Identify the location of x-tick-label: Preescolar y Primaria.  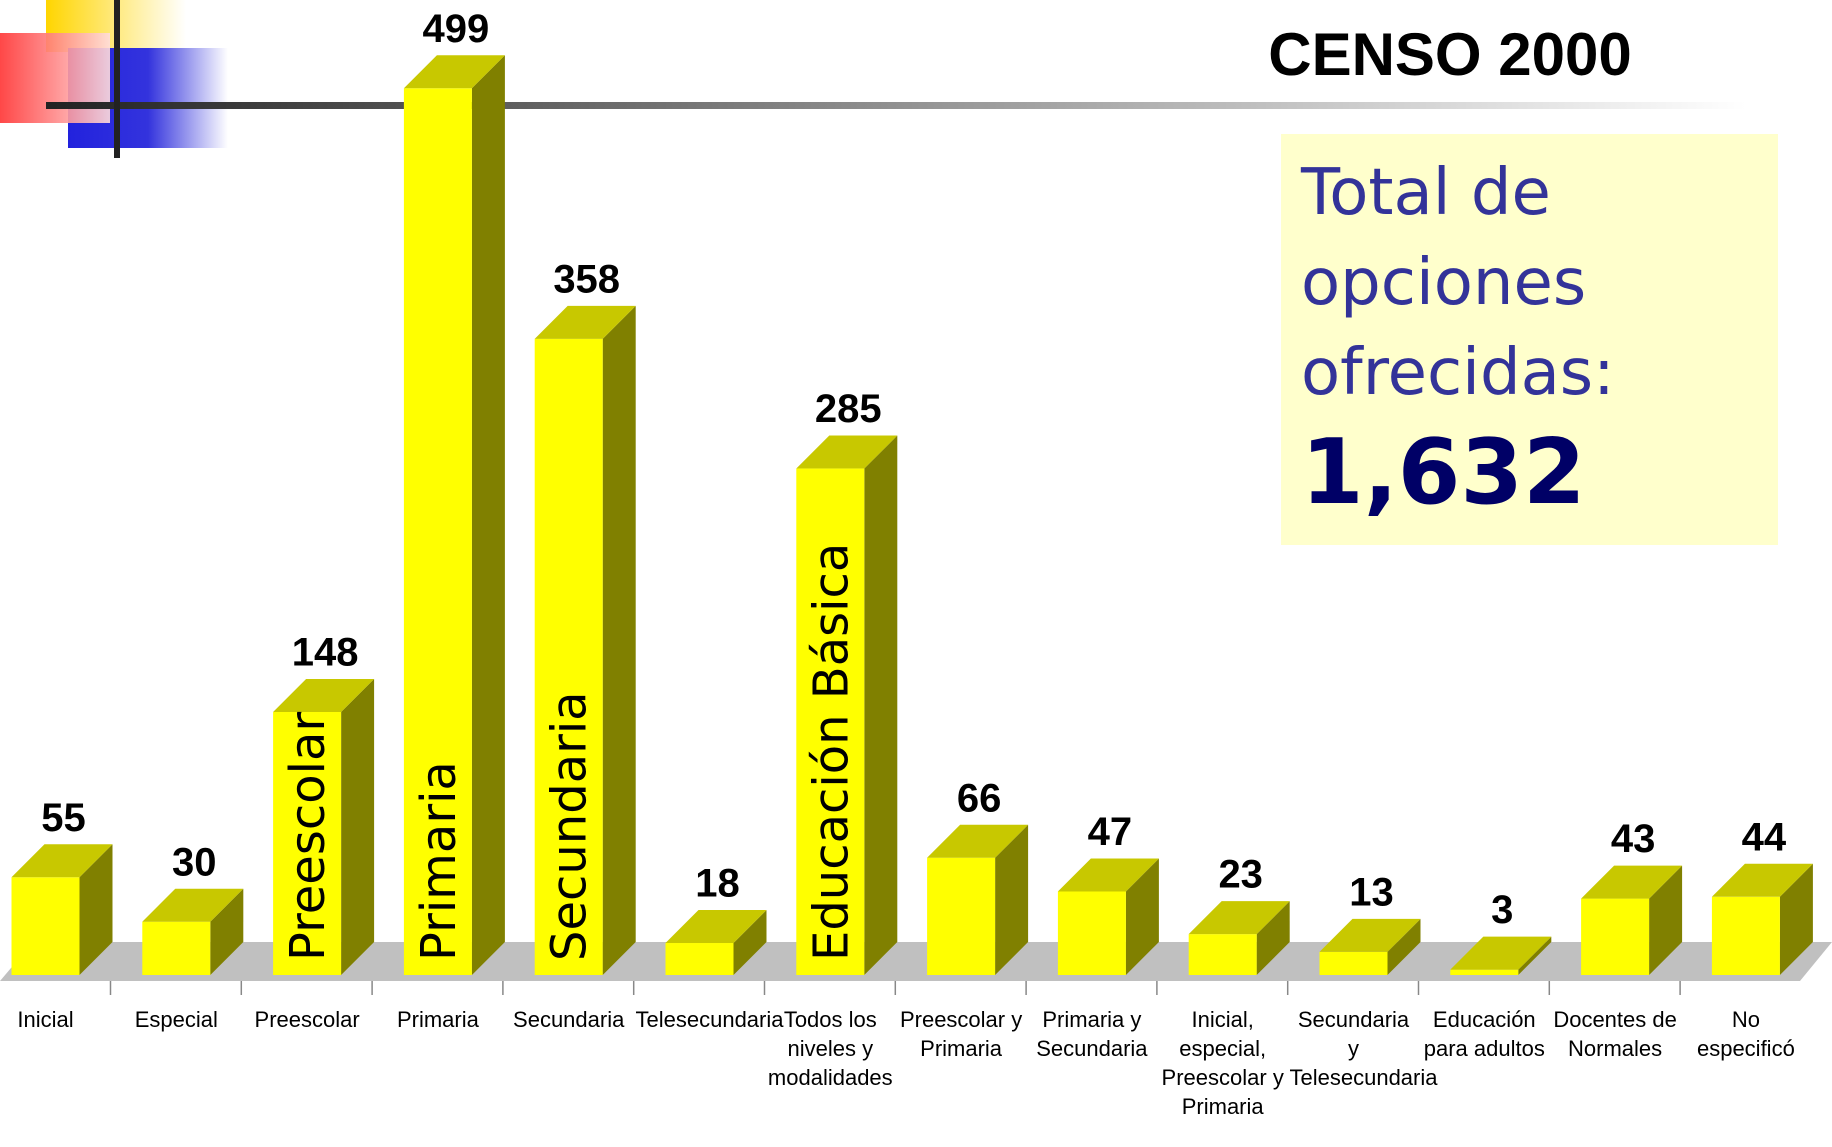
(961, 1034).